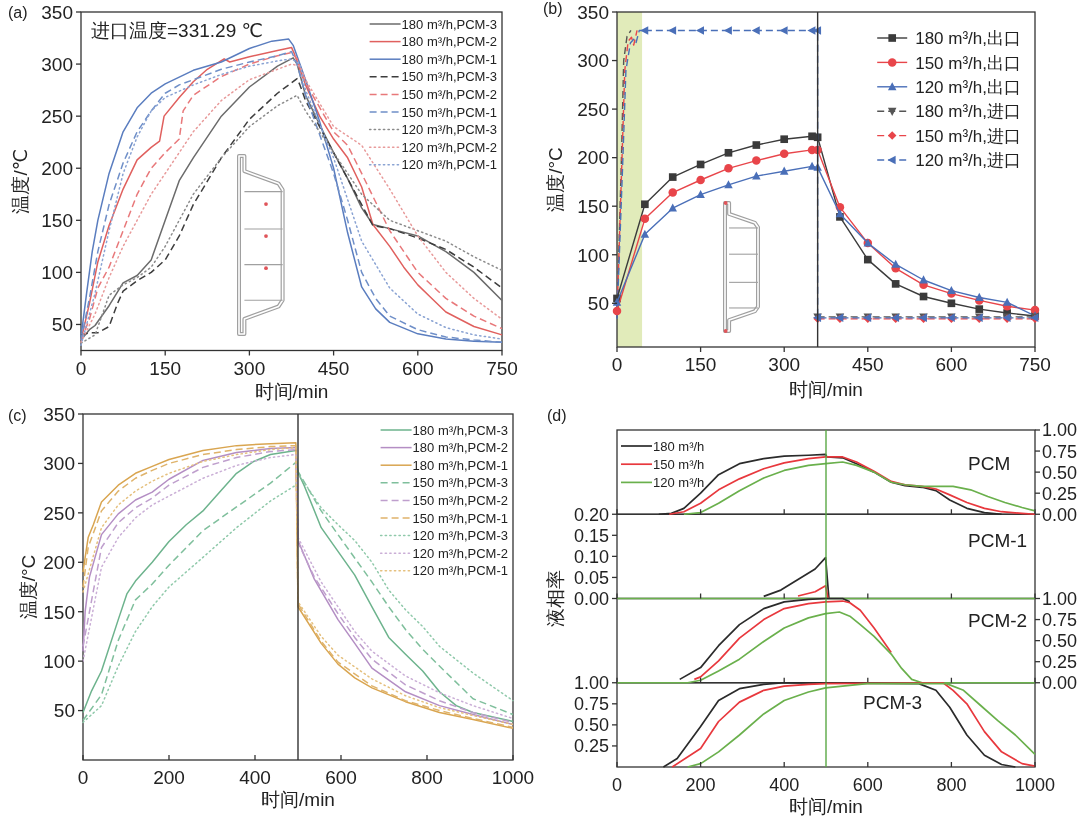 The height and width of the screenshot is (823, 1080). I want to click on legend-label: 150 m³/h,进口, so click(968, 136).